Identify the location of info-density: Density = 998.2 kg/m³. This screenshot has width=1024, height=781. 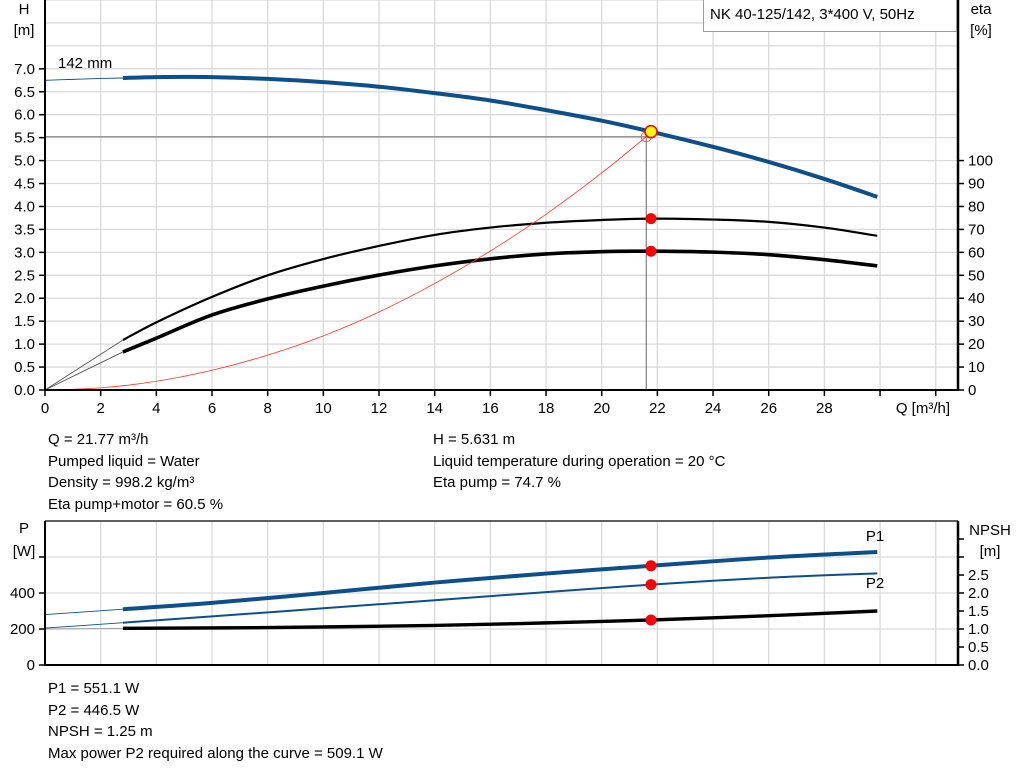
(121, 482).